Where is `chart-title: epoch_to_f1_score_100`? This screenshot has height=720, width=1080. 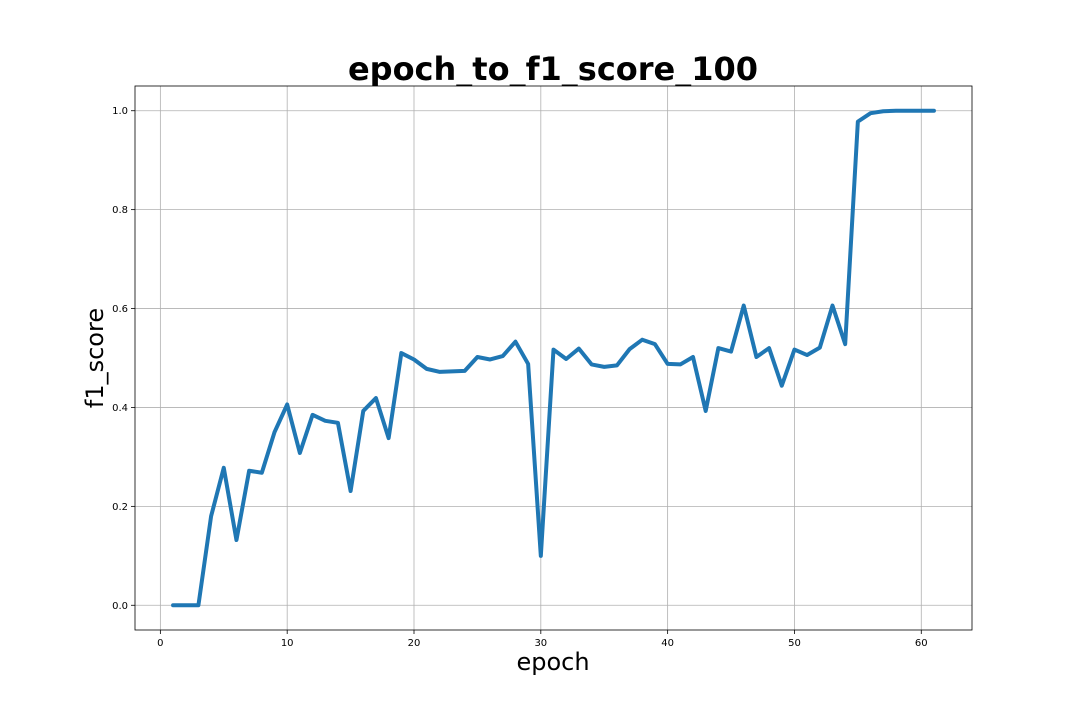 chart-title: epoch_to_f1_score_100 is located at coordinates (553, 69).